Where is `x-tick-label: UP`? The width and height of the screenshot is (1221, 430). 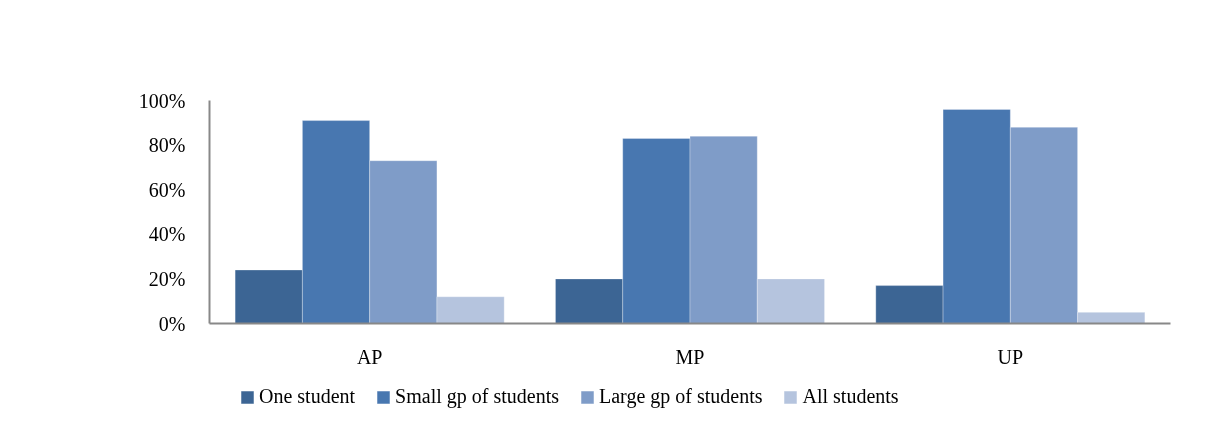
x-tick-label: UP is located at coordinates (1010, 356).